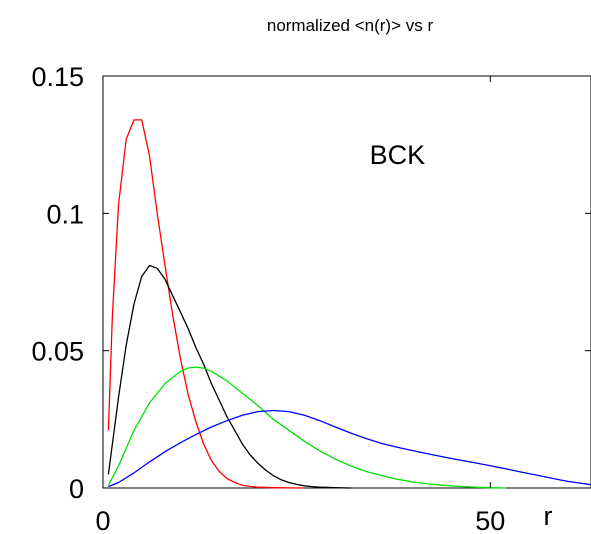 The image size is (591, 534). Describe the element at coordinates (57, 352) in the screenshot. I see `y-tick-label: 0.05` at that location.